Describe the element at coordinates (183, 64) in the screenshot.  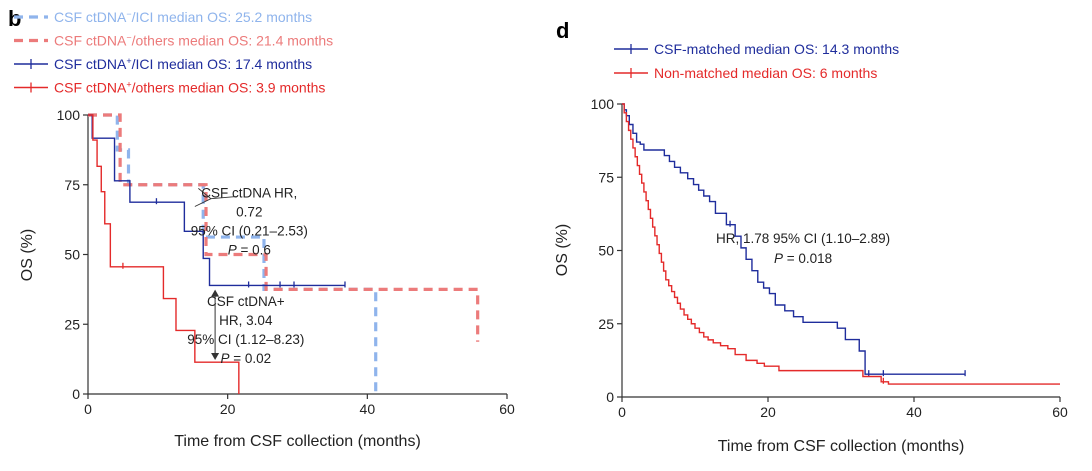
I see `legend-label: CSF ctDNA+/ICI median OS: 17.4 months` at that location.